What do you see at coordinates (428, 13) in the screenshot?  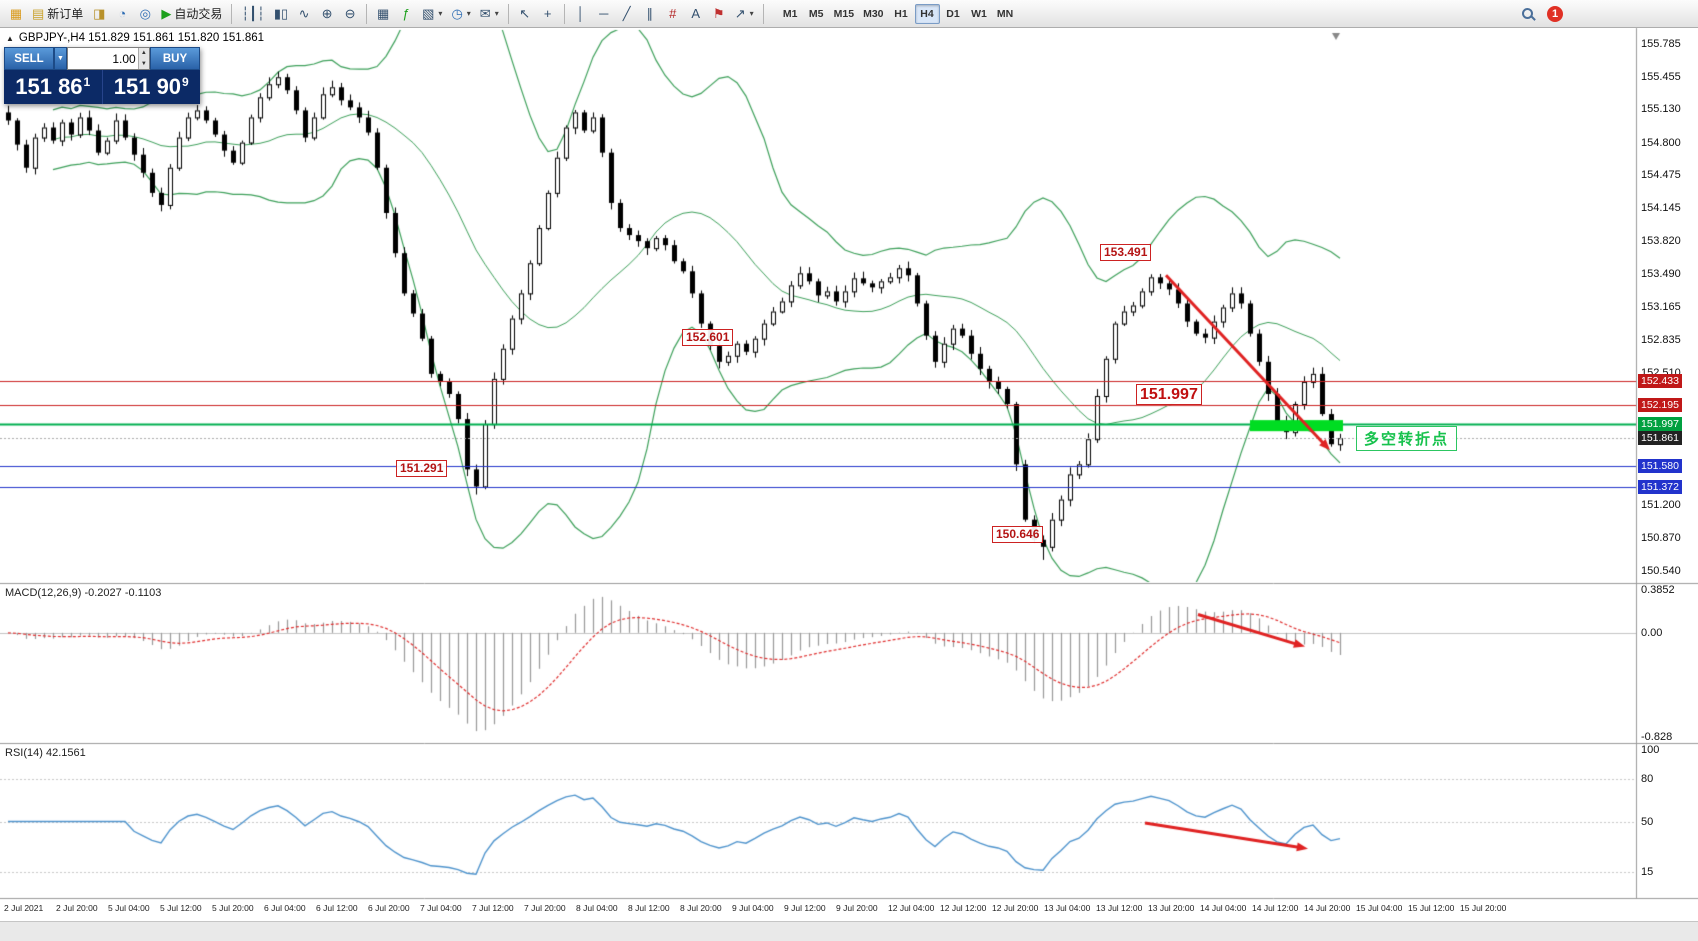 I see `new-chart-icon: ▧` at bounding box center [428, 13].